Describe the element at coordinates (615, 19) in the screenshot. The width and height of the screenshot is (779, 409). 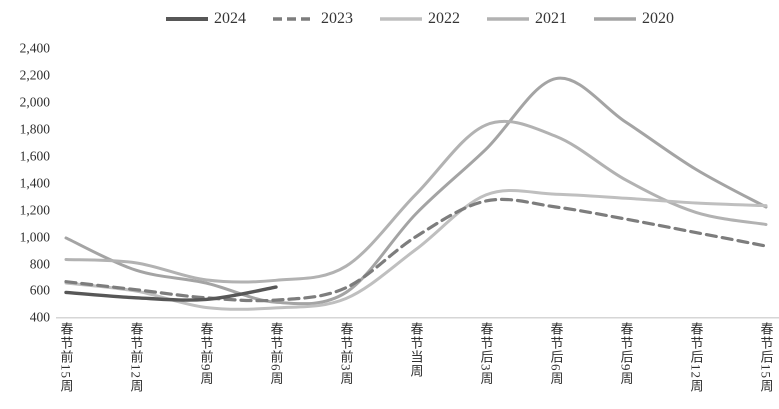
I see `legend-swatch-2020` at that location.